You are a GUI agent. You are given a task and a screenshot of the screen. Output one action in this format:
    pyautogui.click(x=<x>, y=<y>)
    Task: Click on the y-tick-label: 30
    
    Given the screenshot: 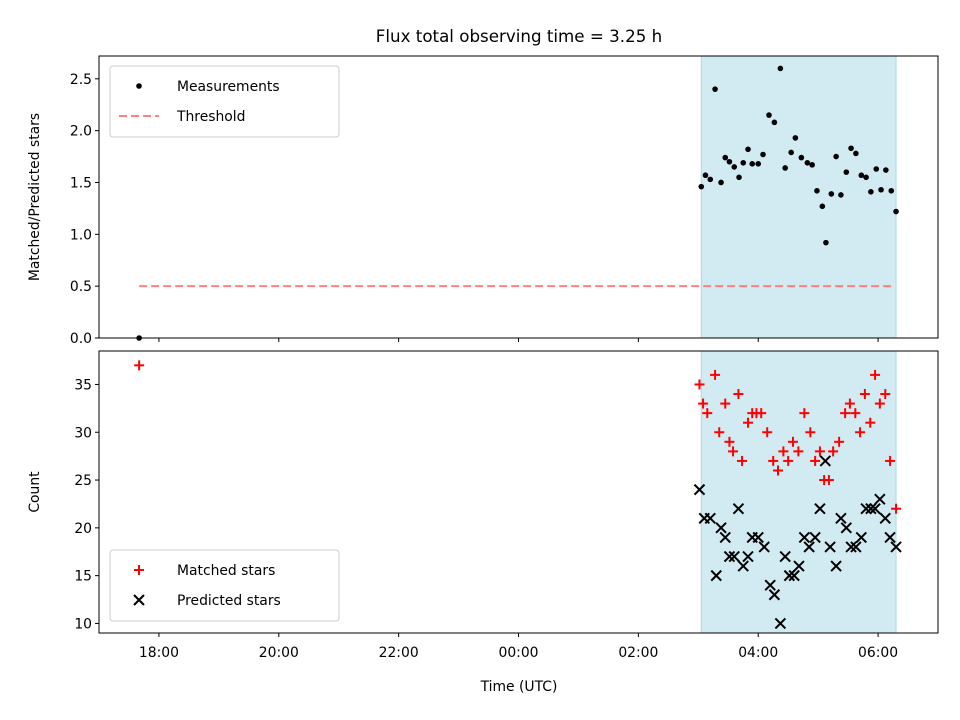 What is the action you would take?
    pyautogui.click(x=83, y=433)
    